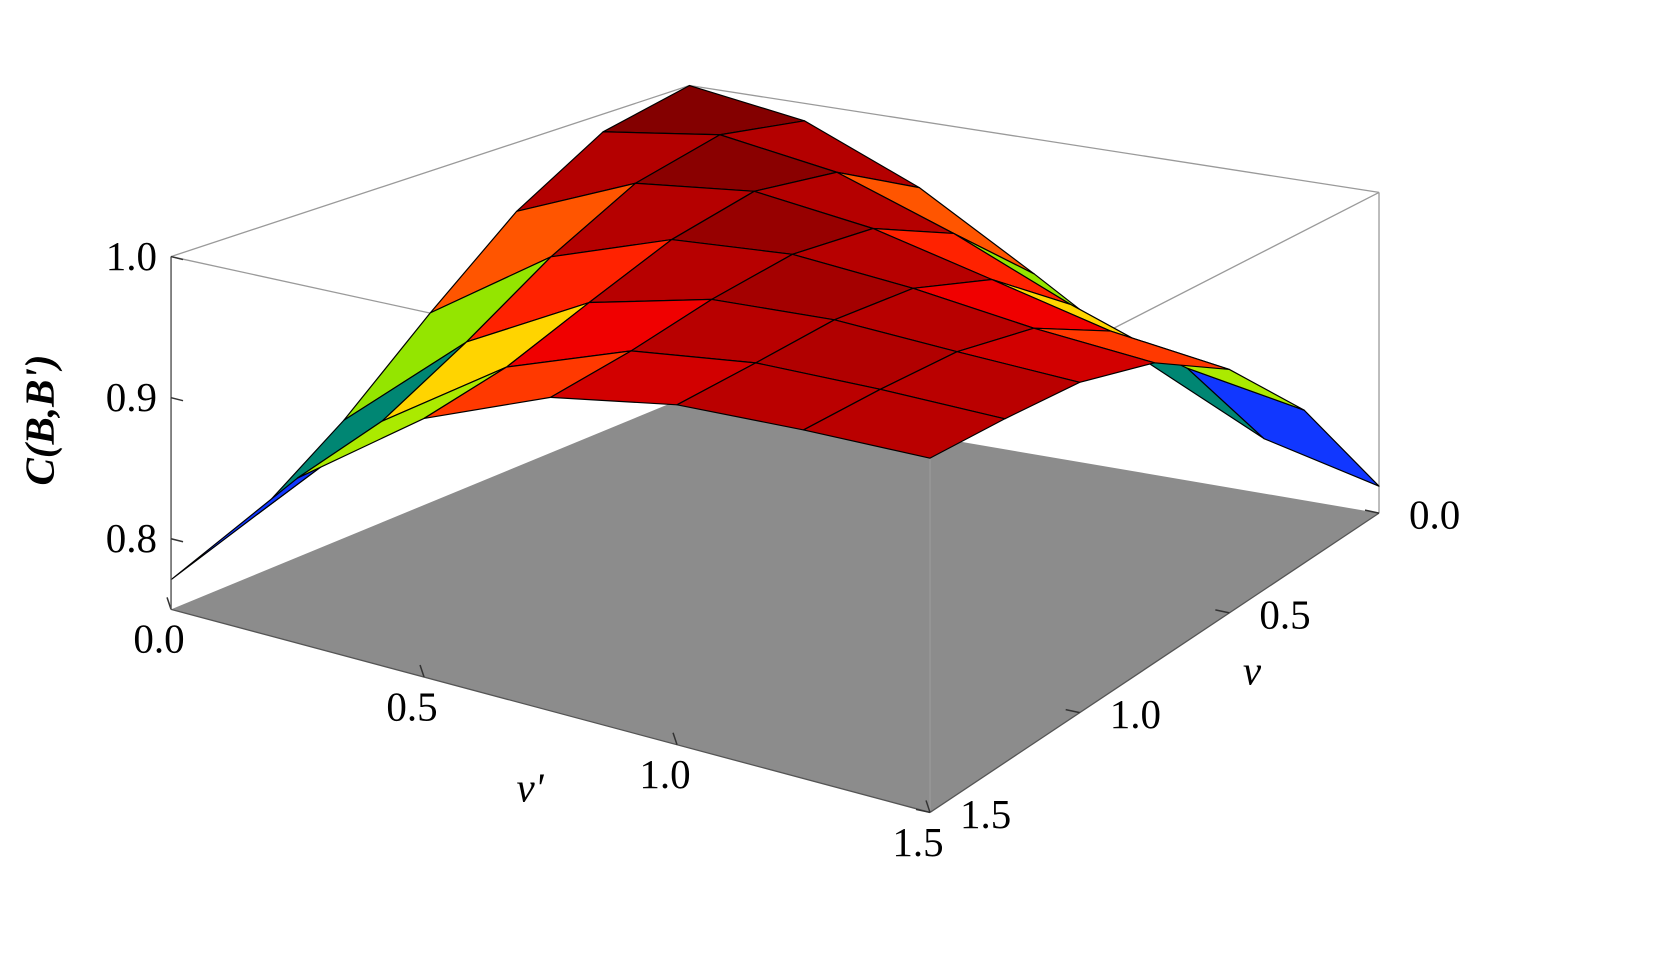 Image resolution: width=1667 pixels, height=976 pixels. I want to click on x-axis-label: ν', so click(531, 787).